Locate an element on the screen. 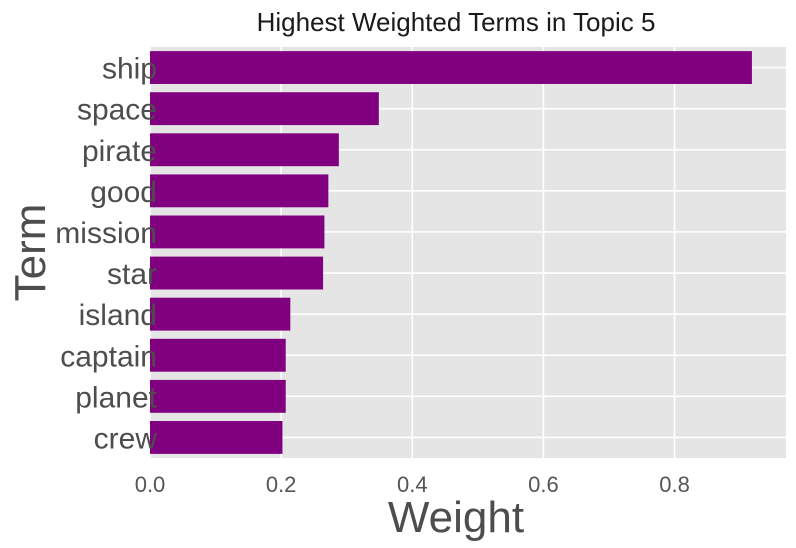 Image resolution: width=796 pixels, height=548 pixels. bar-crew is located at coordinates (216, 437).